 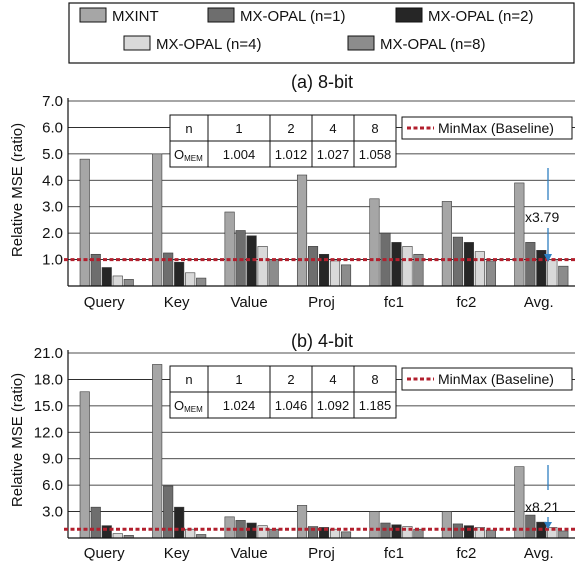 I want to click on table-value-cell: 1.092, so click(x=333, y=405).